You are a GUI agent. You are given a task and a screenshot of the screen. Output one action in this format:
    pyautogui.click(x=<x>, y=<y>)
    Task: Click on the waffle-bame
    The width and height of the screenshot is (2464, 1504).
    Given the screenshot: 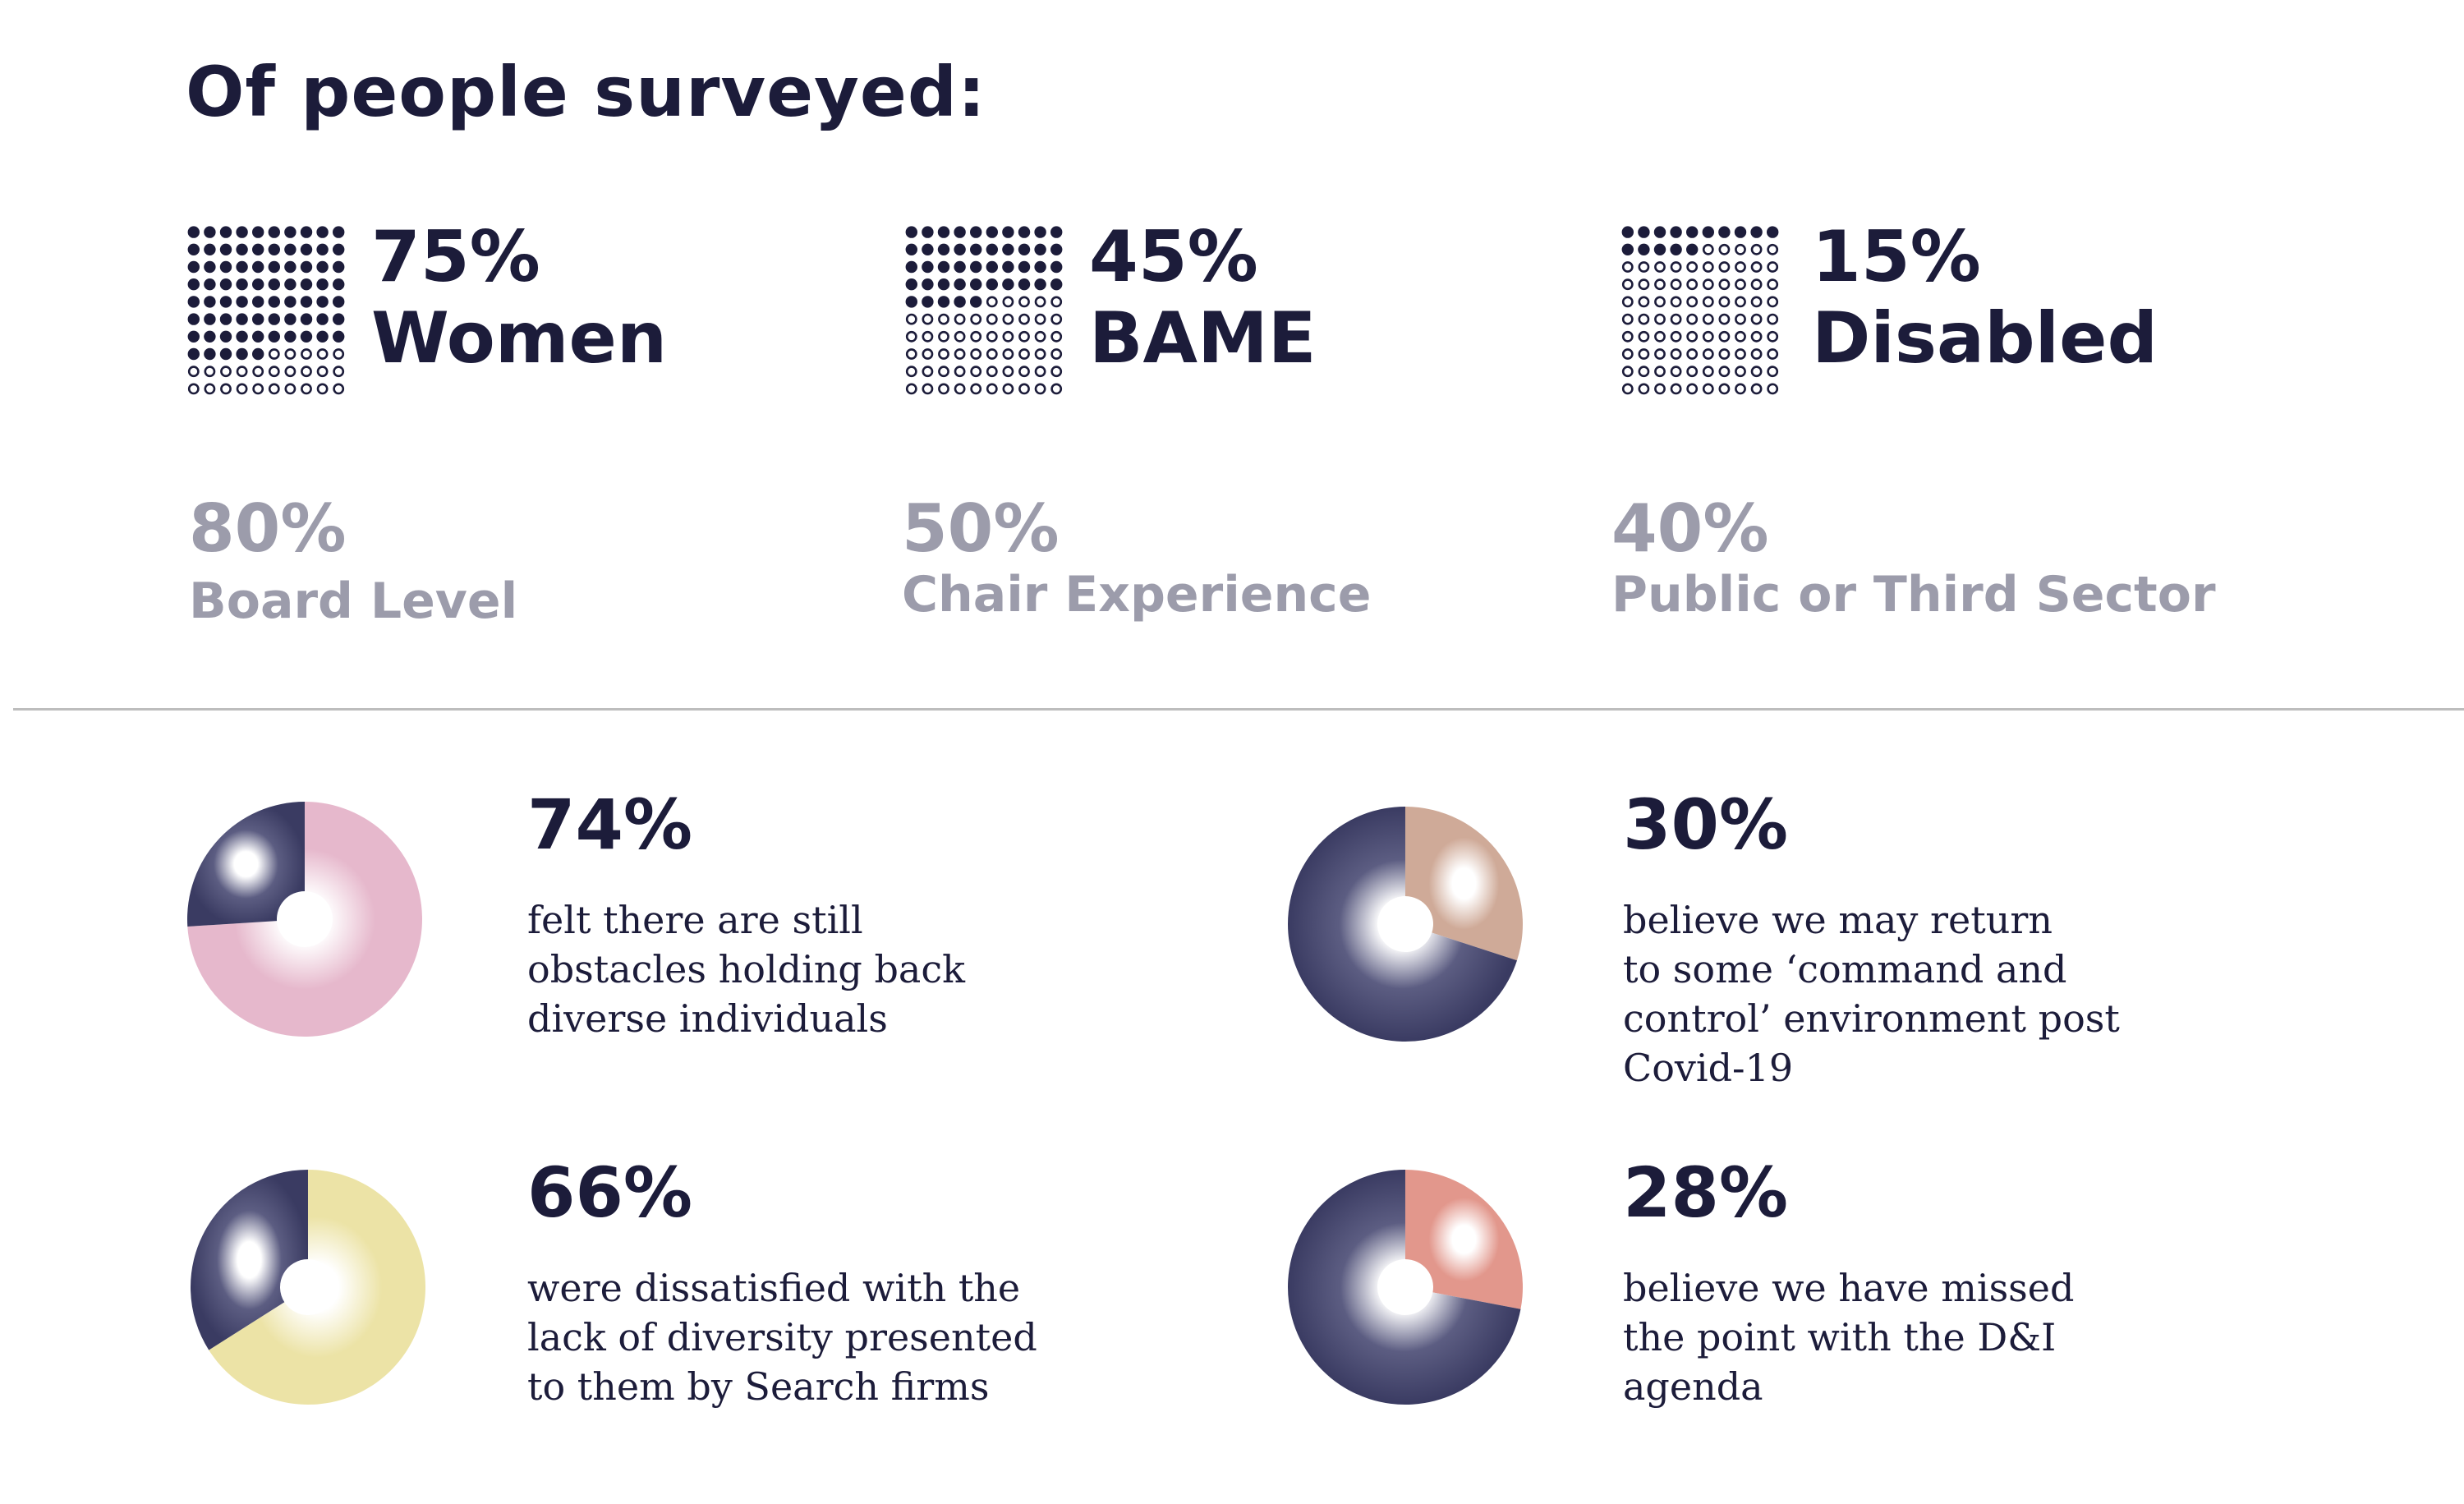 What is the action you would take?
    pyautogui.click(x=984, y=310)
    